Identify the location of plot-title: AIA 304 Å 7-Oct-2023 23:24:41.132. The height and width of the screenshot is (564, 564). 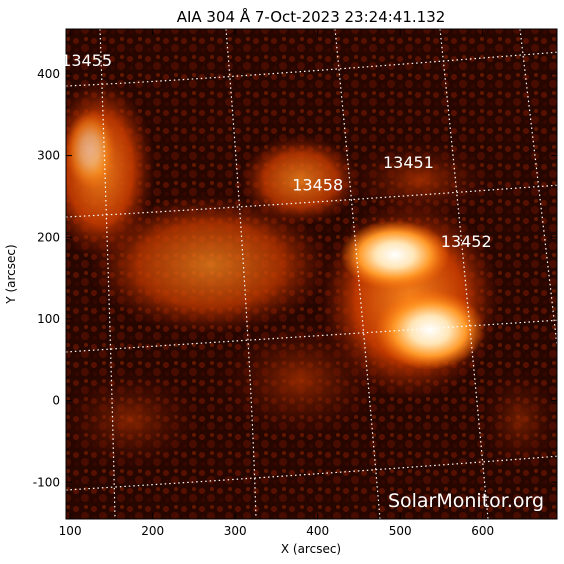
(311, 16).